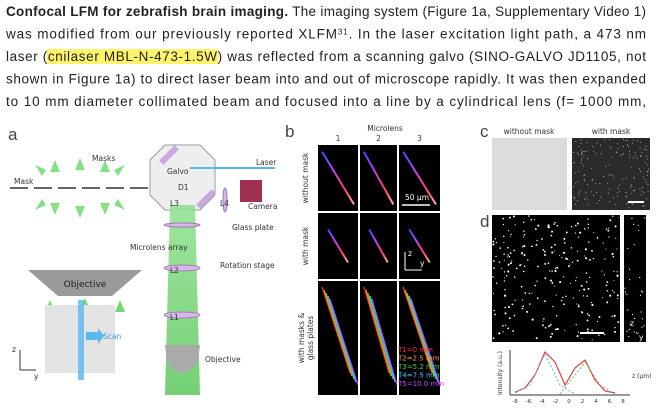 The height and width of the screenshot is (409, 660). Describe the element at coordinates (484, 221) in the screenshot. I see `panel-label: d` at that location.